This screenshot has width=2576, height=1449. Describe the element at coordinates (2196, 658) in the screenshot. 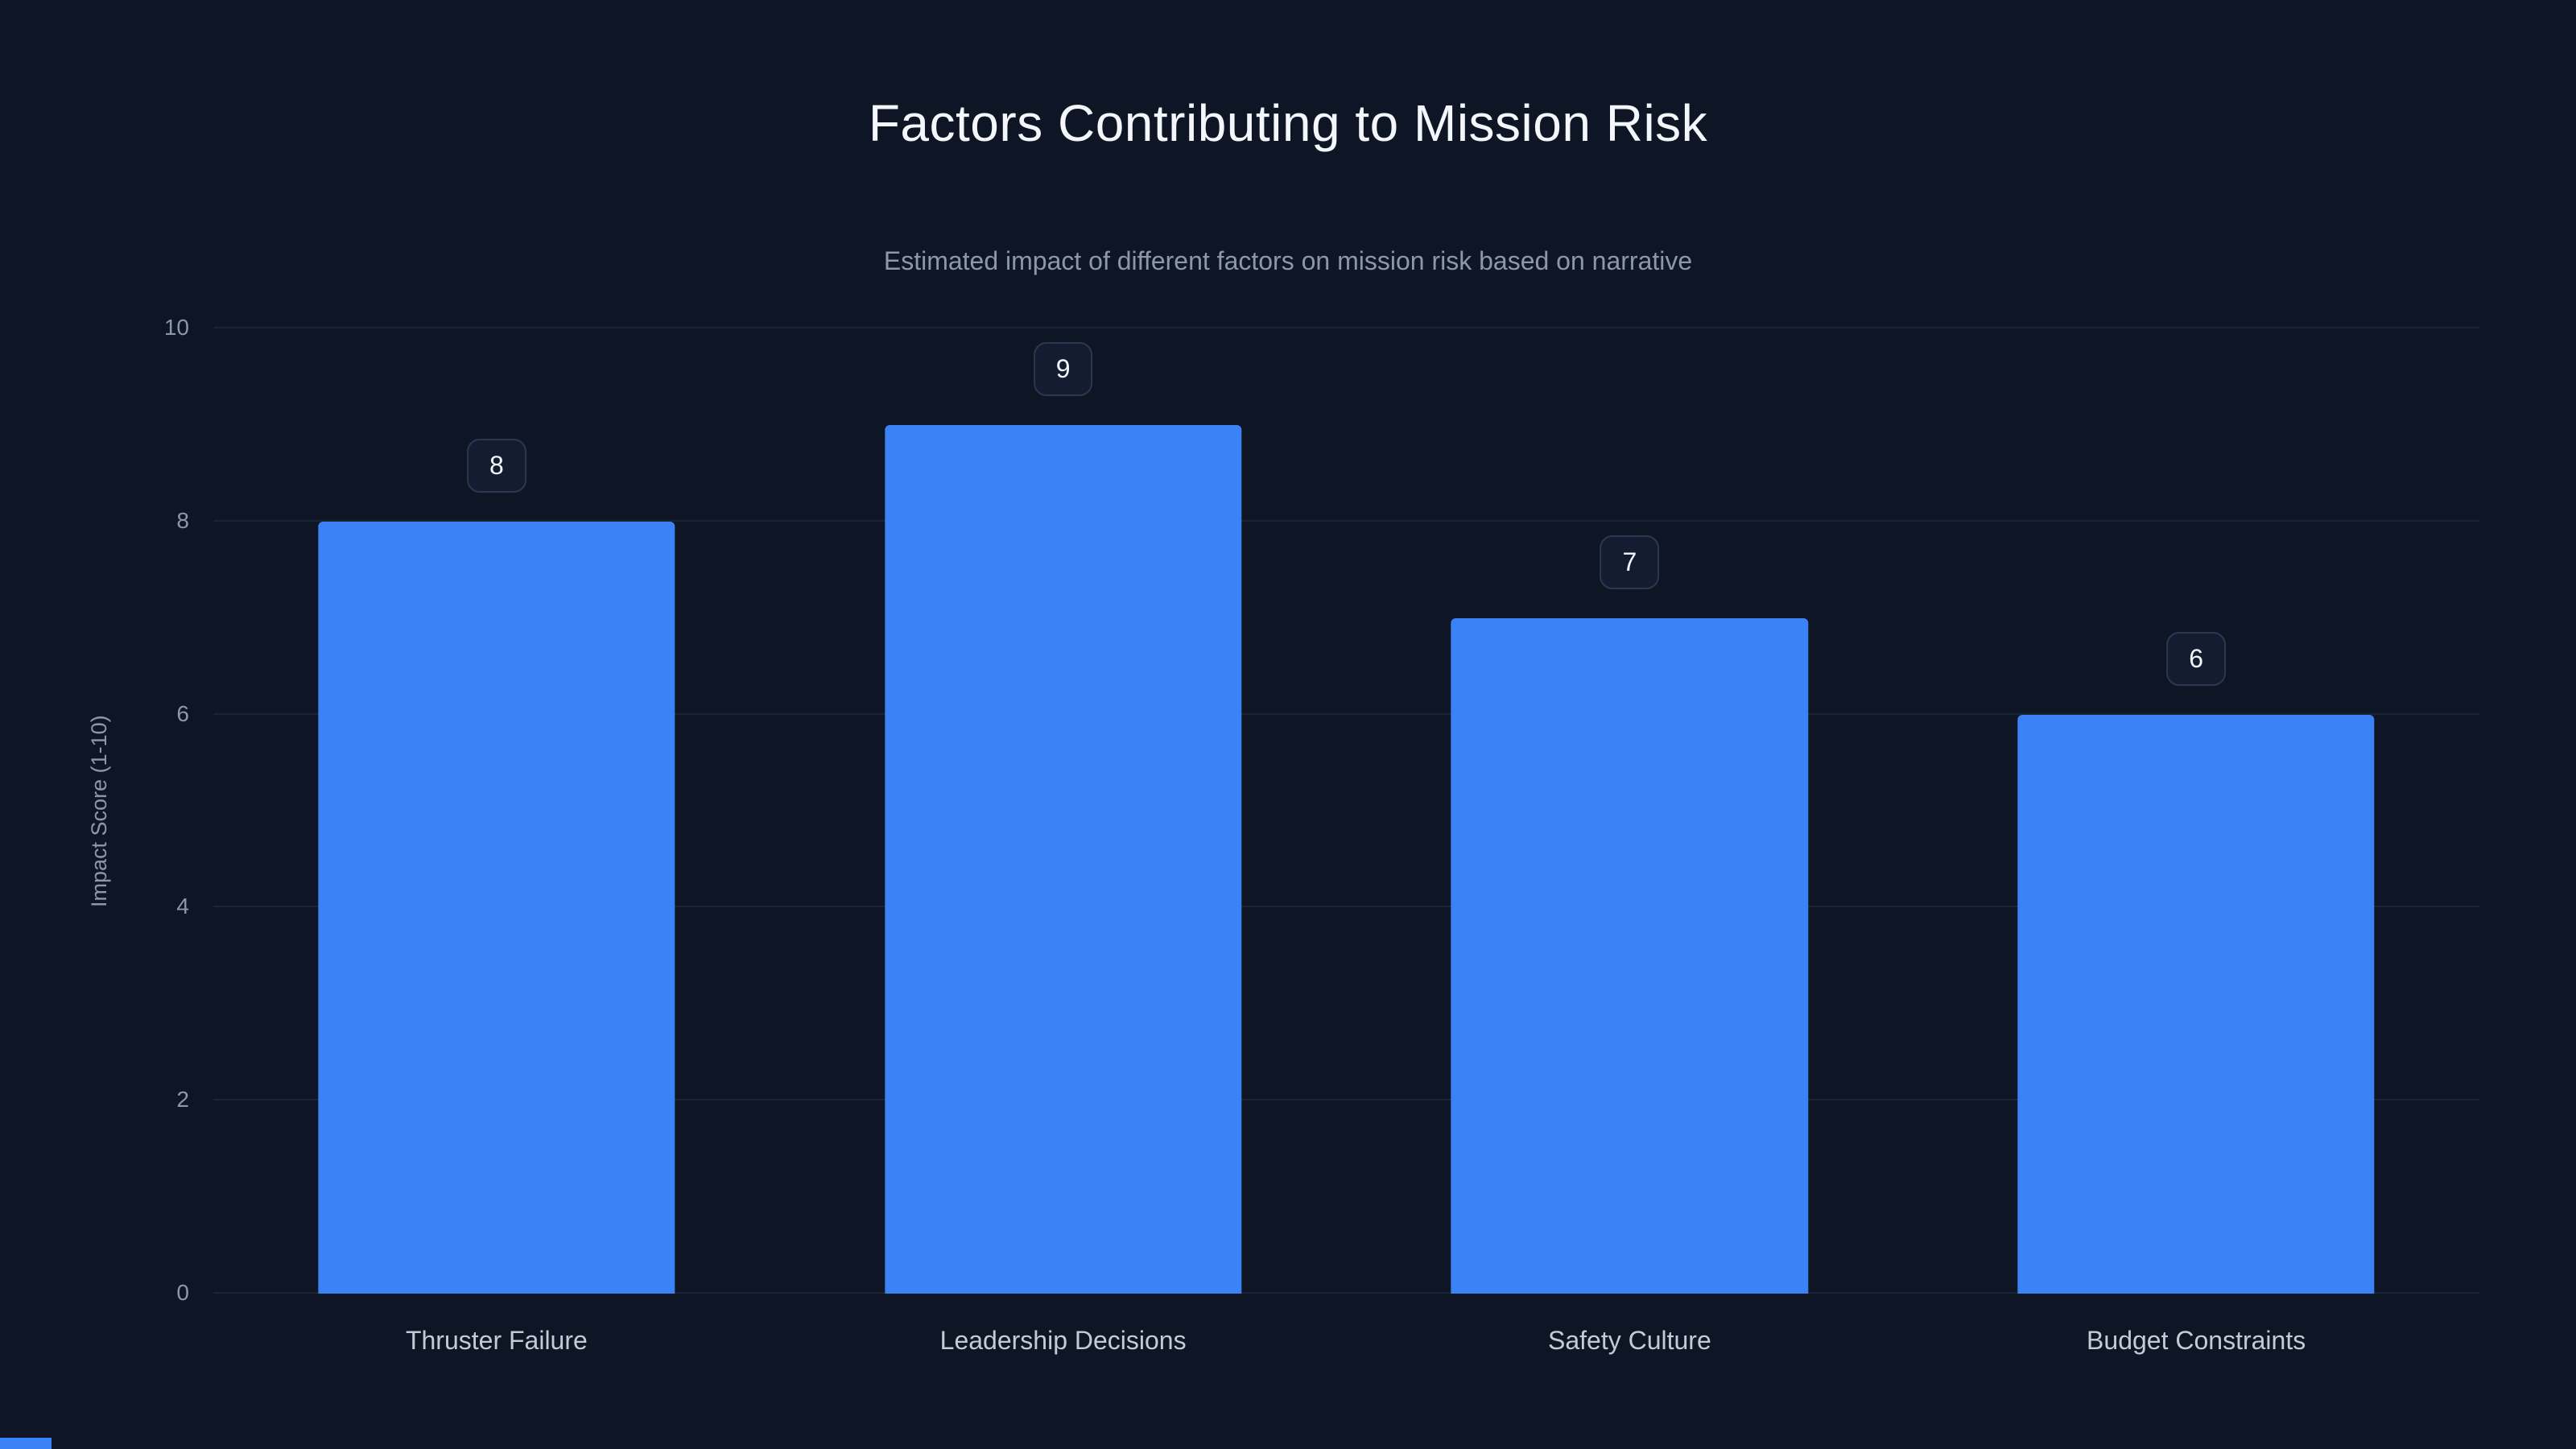

I see `value-label-budget-constraints: 6` at that location.